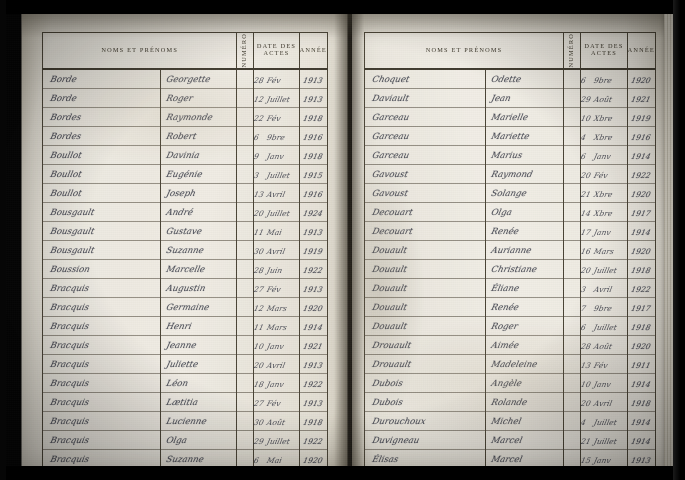 This screenshot has width=685, height=480. Describe the element at coordinates (199, 154) in the screenshot. I see `cell-given-name: Davinia` at that location.